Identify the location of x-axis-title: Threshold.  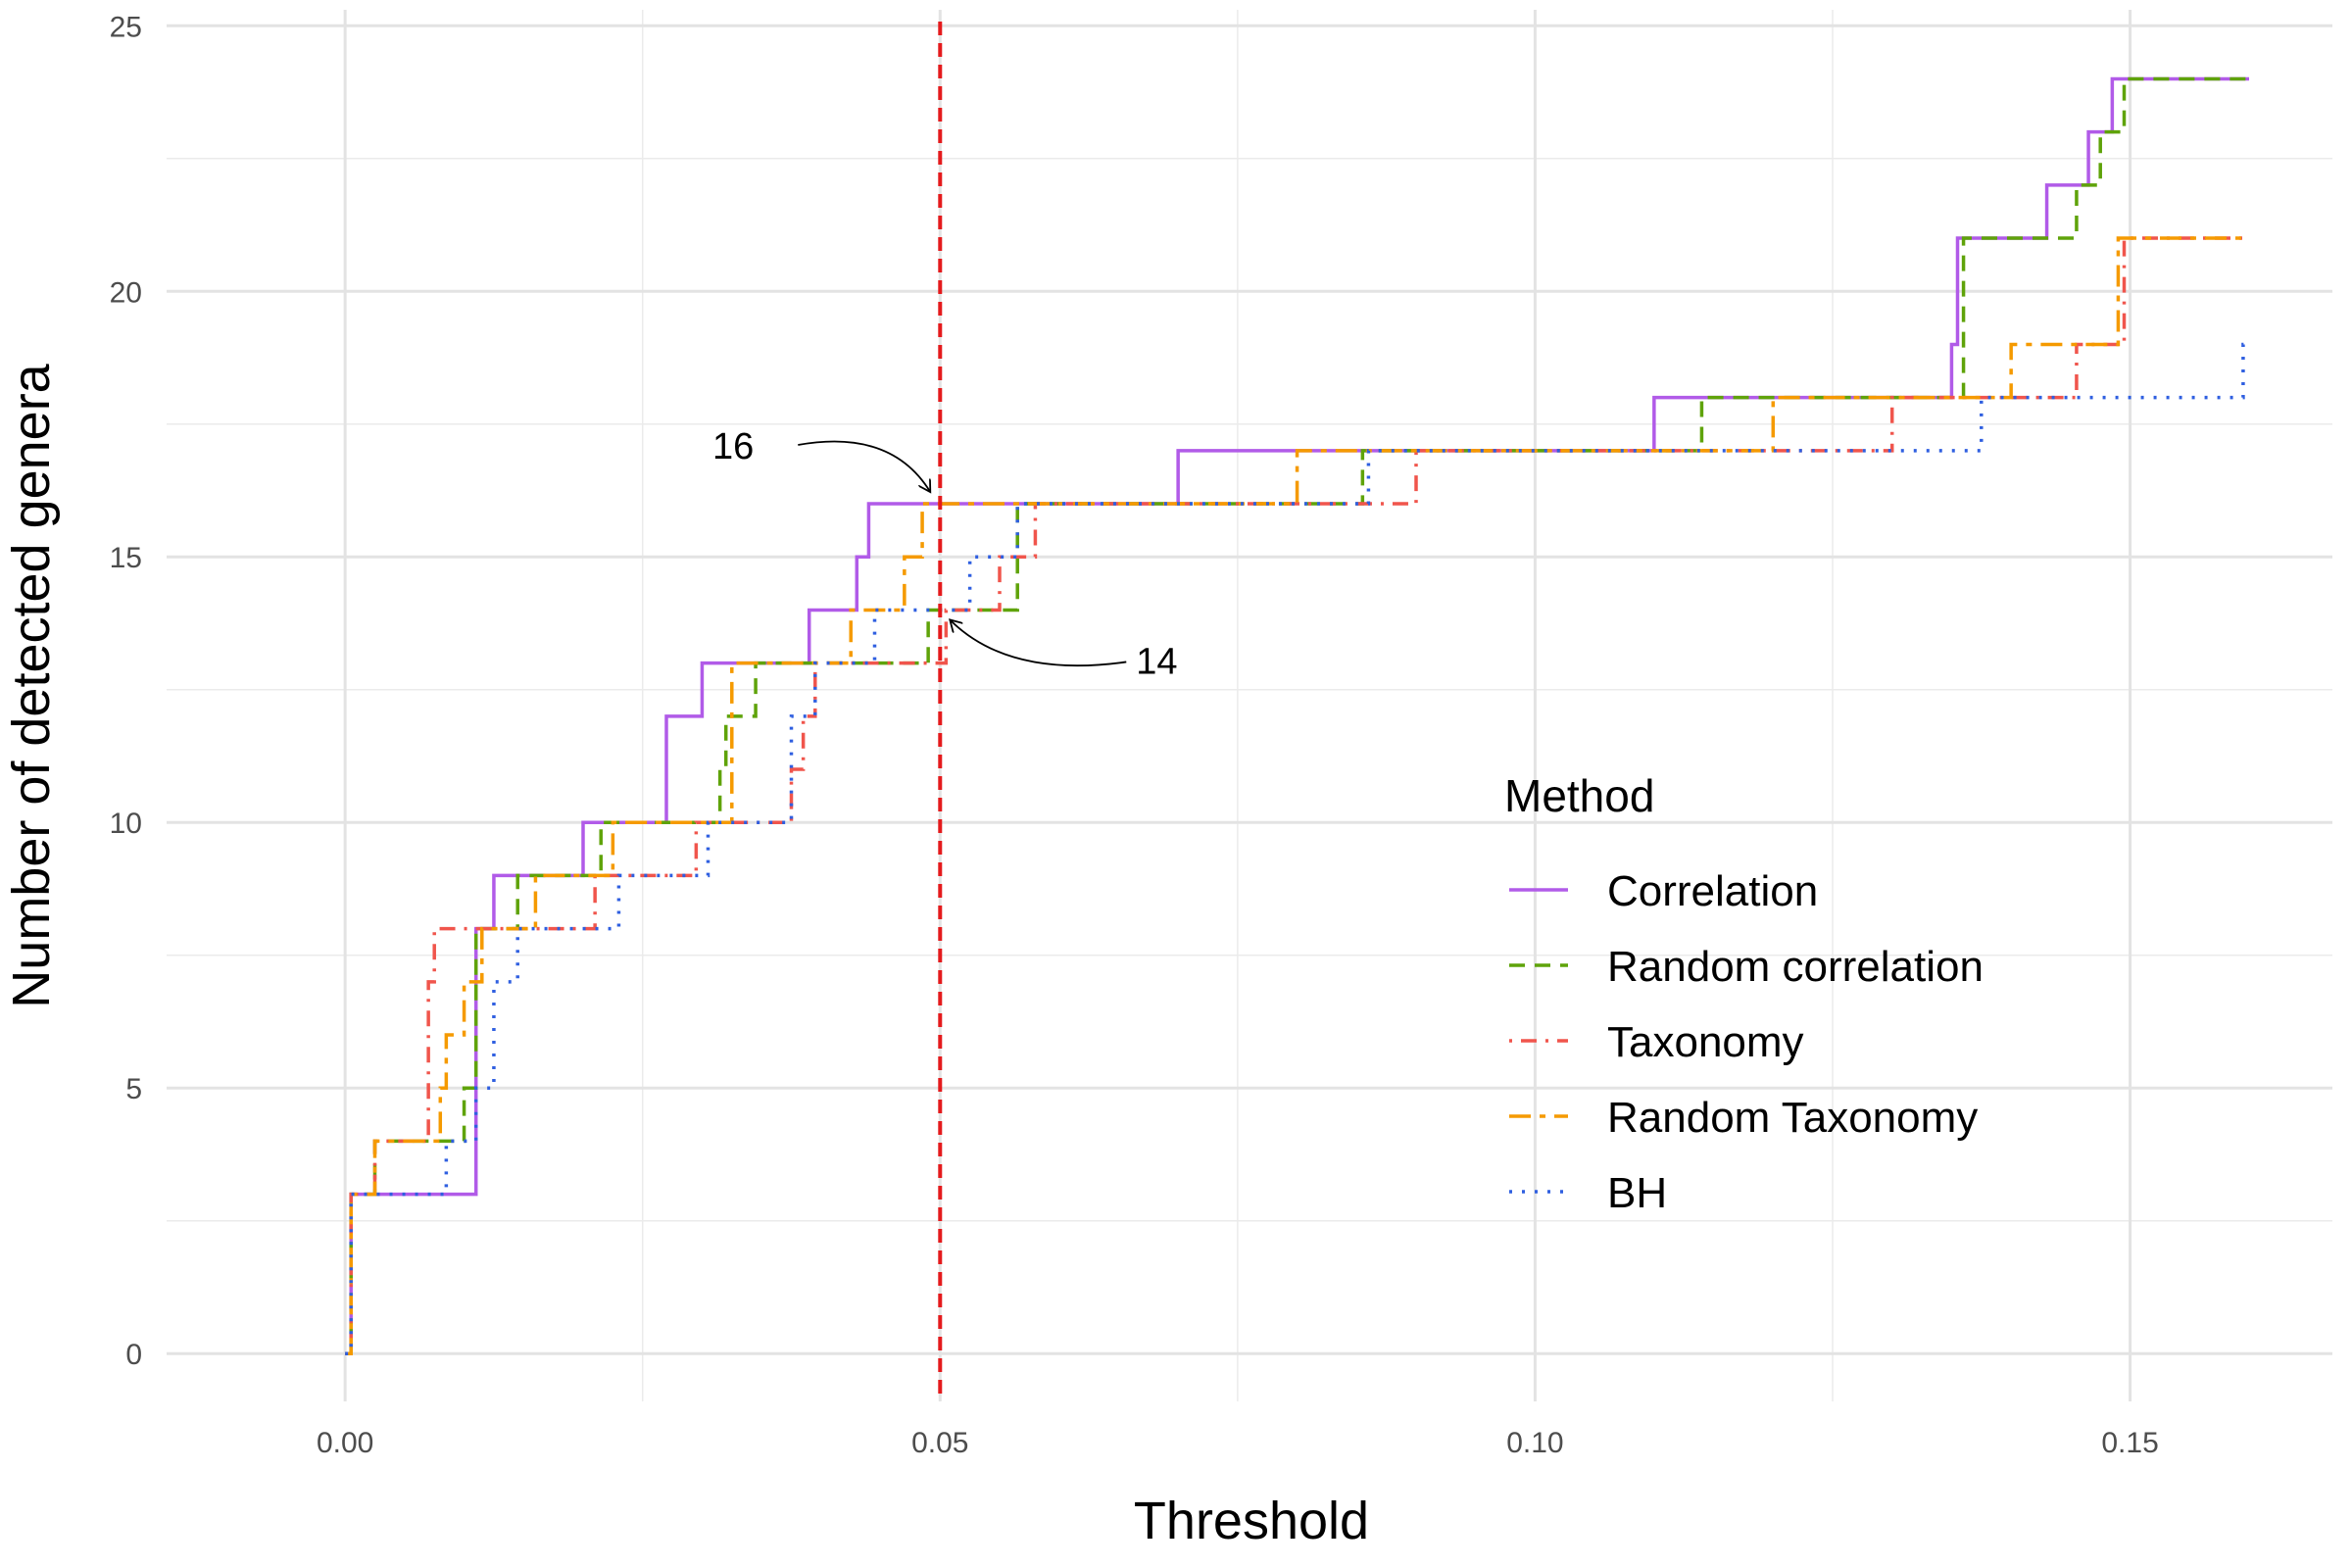
(1251, 1521).